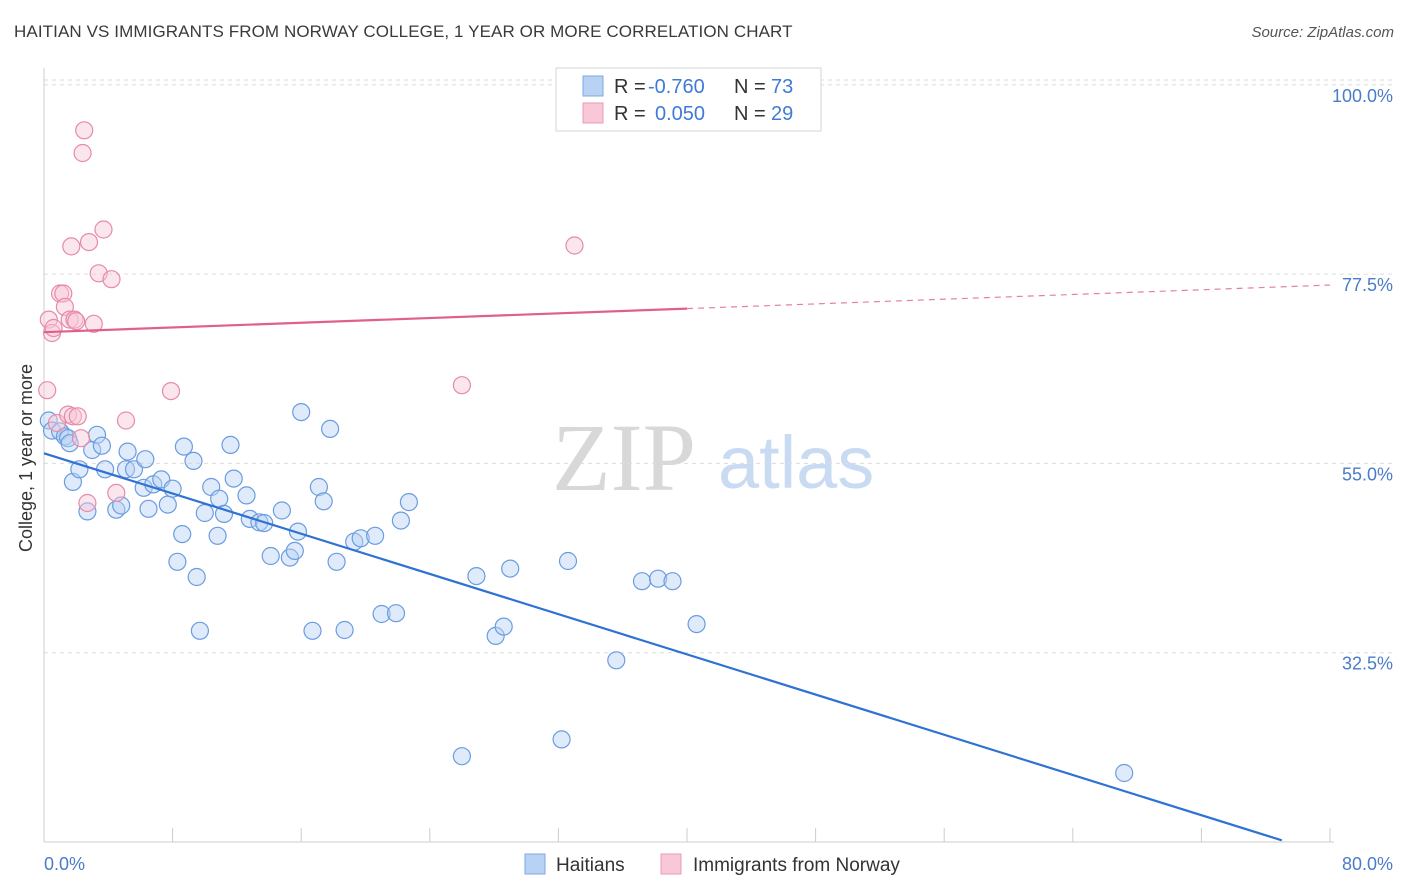 The image size is (1406, 892). What do you see at coordinates (782, 87) in the screenshot?
I see `legend-n-value-haitians: 73` at bounding box center [782, 87].